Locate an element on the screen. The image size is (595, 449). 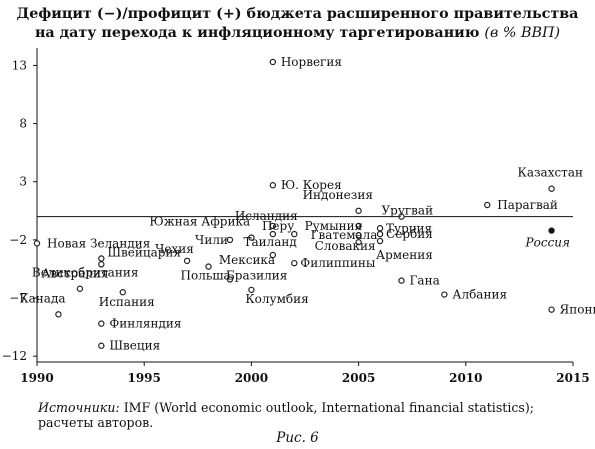
point-34-label: Япония is located at coordinates (577, 310).